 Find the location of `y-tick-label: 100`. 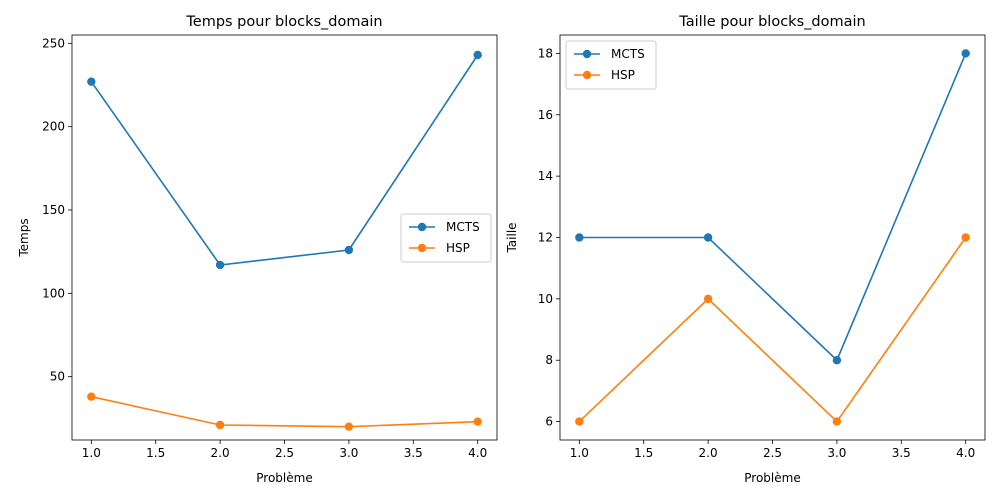

y-tick-label: 100 is located at coordinates (53, 293).